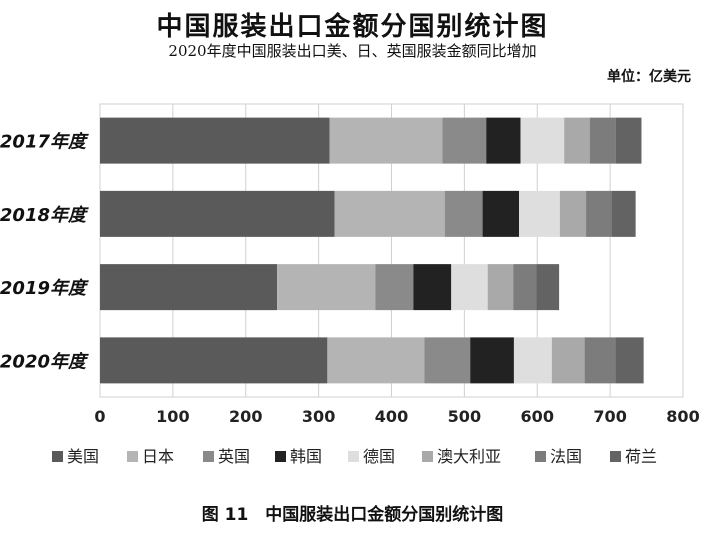  Describe the element at coordinates (609, 416) in the screenshot. I see `x-tick-label: 700` at that location.